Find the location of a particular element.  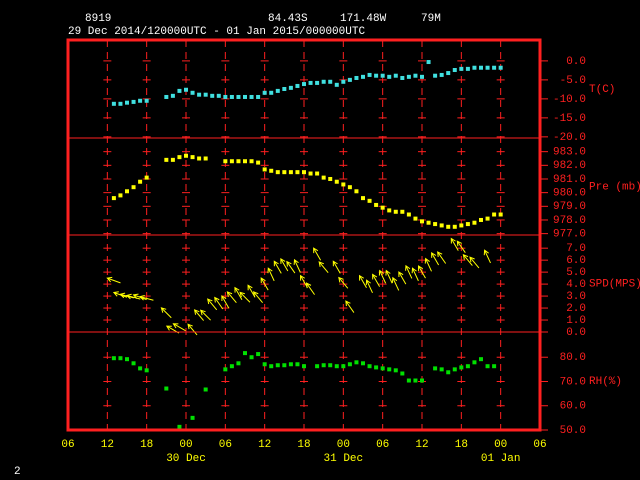

y-tick-label: 982.0 is located at coordinates (569, 166).